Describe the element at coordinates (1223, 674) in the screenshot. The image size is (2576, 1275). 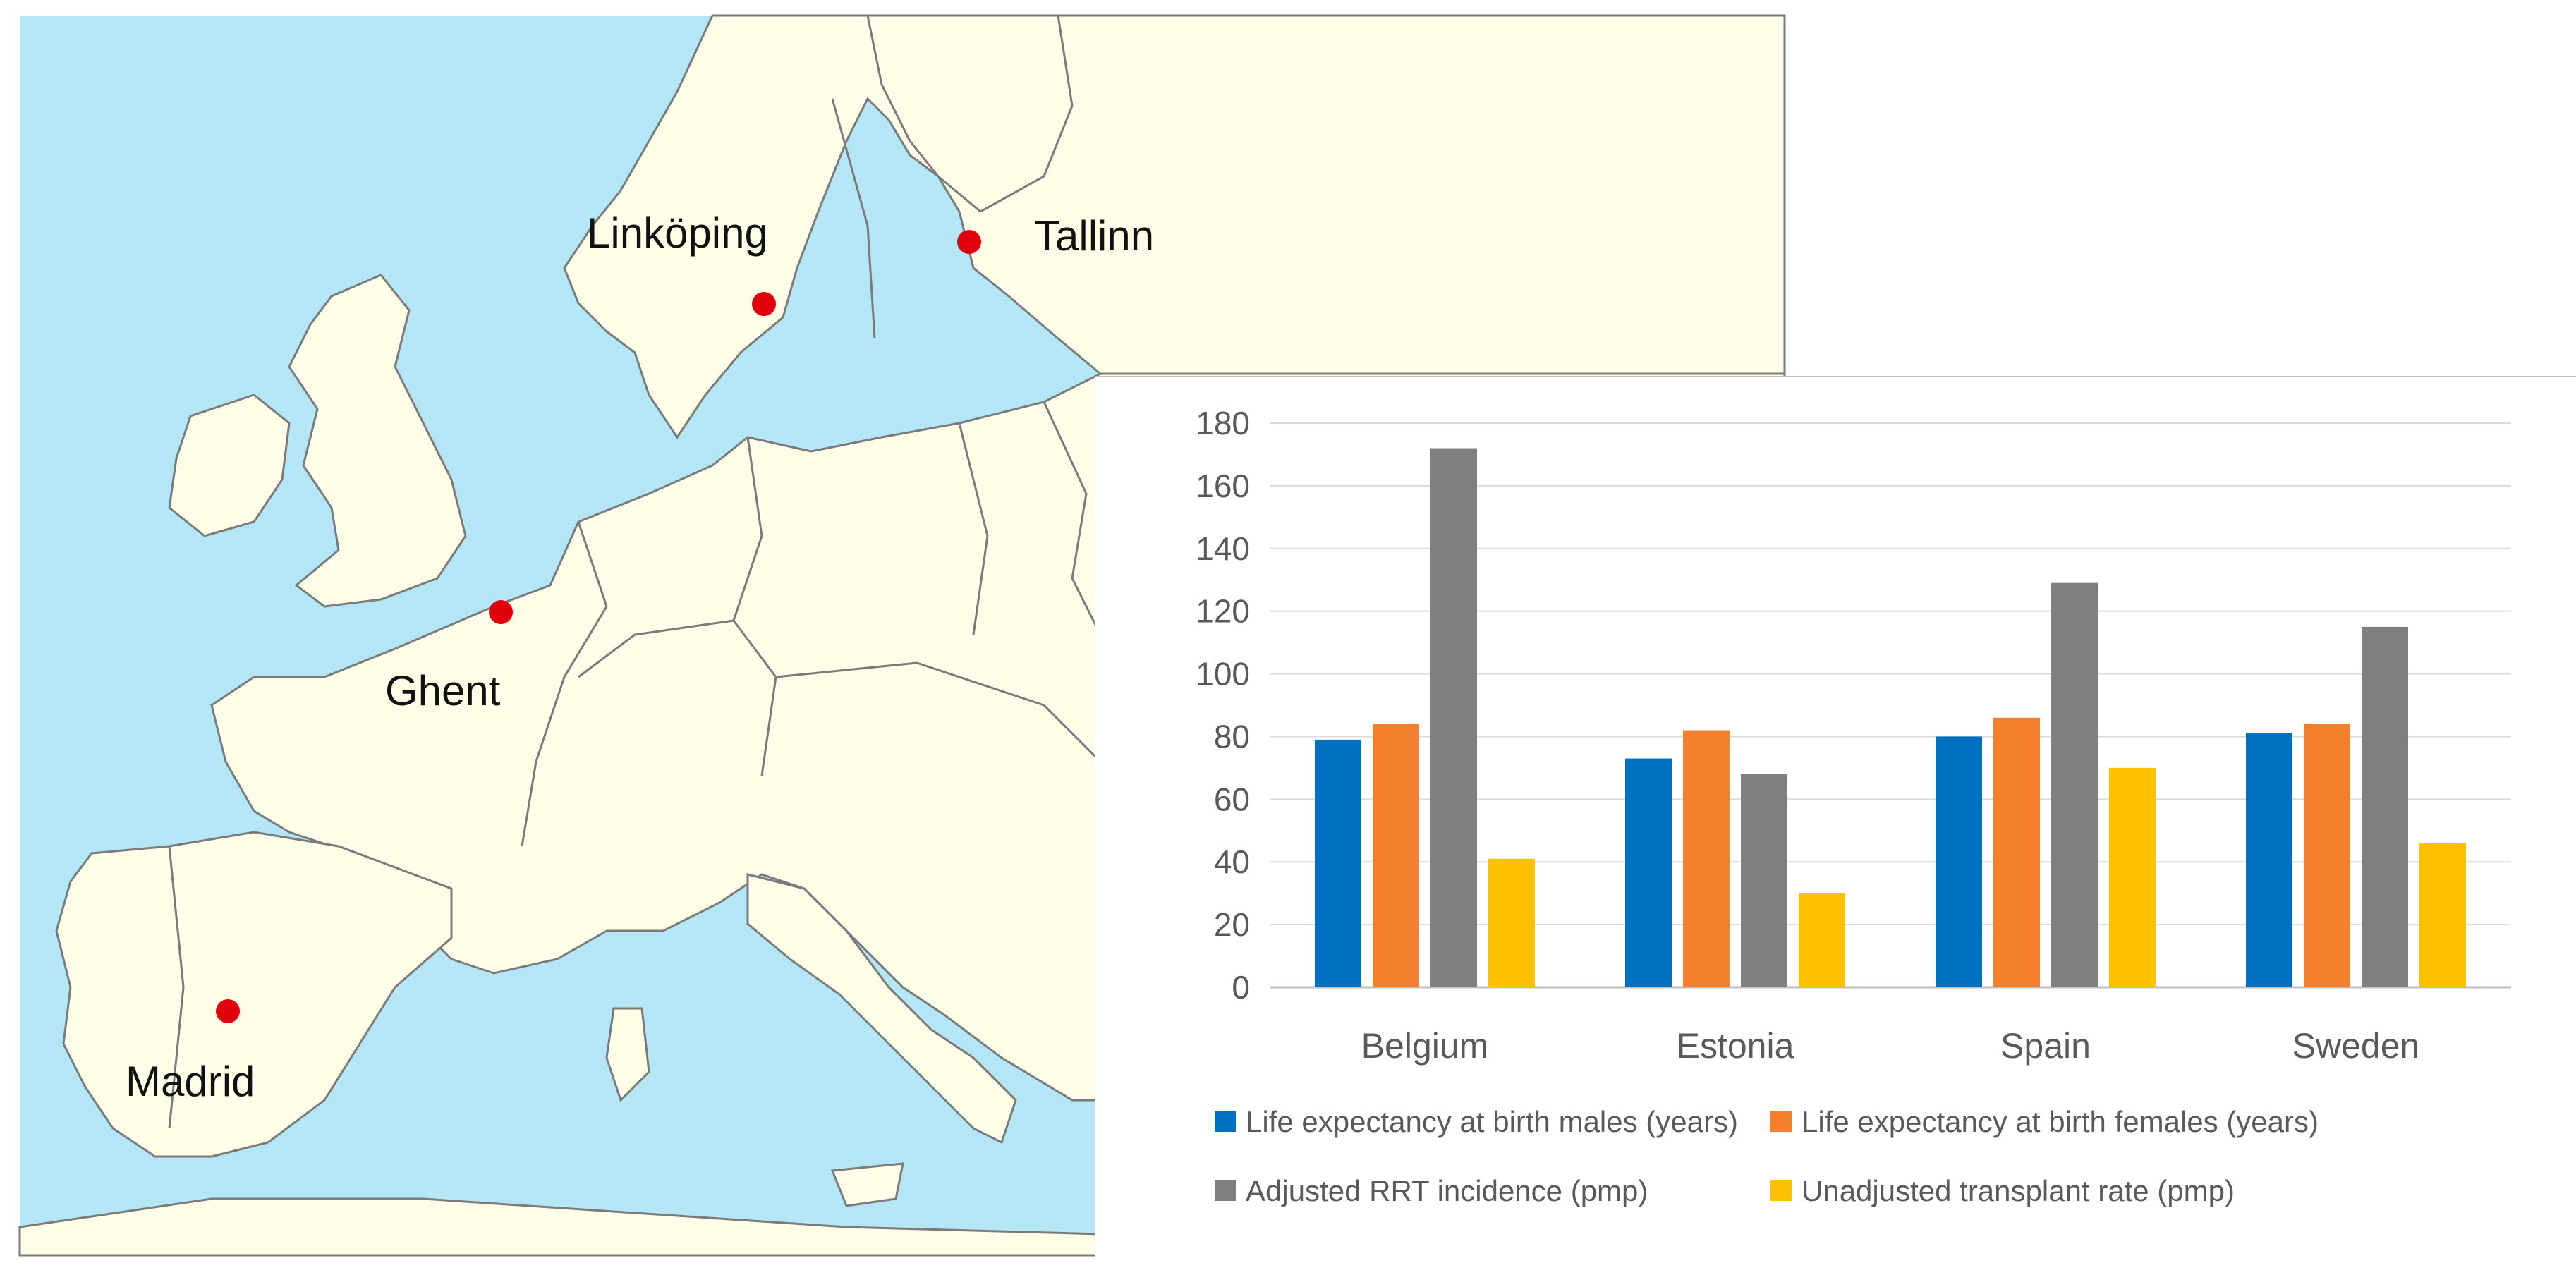
I see `y-tick-label: 100` at that location.